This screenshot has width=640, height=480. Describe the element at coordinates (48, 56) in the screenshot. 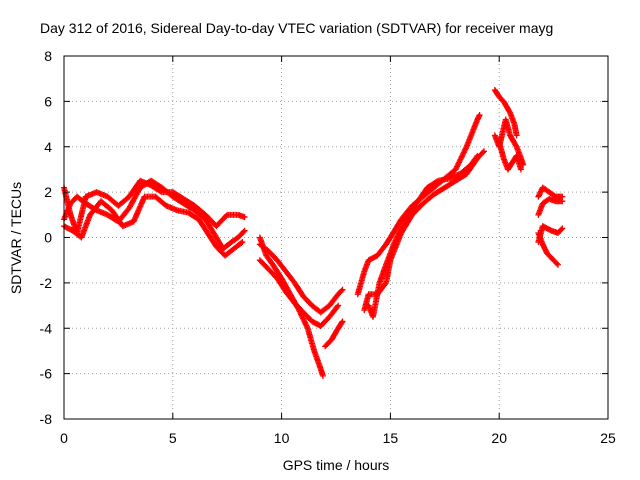

I see `y-tick-label: 8` at that location.